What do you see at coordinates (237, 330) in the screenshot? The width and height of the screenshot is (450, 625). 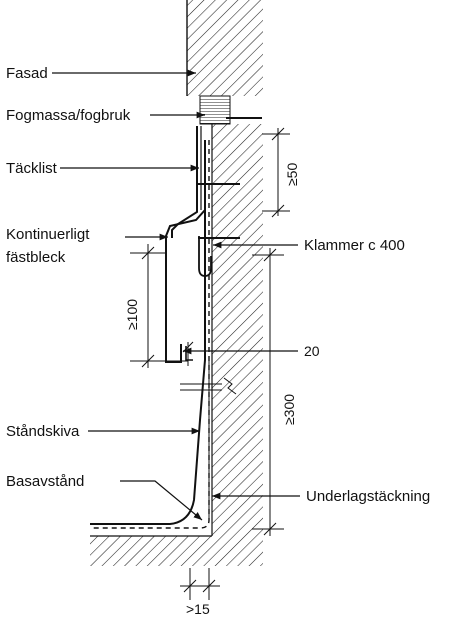 I see `lower-wall` at bounding box center [237, 330].